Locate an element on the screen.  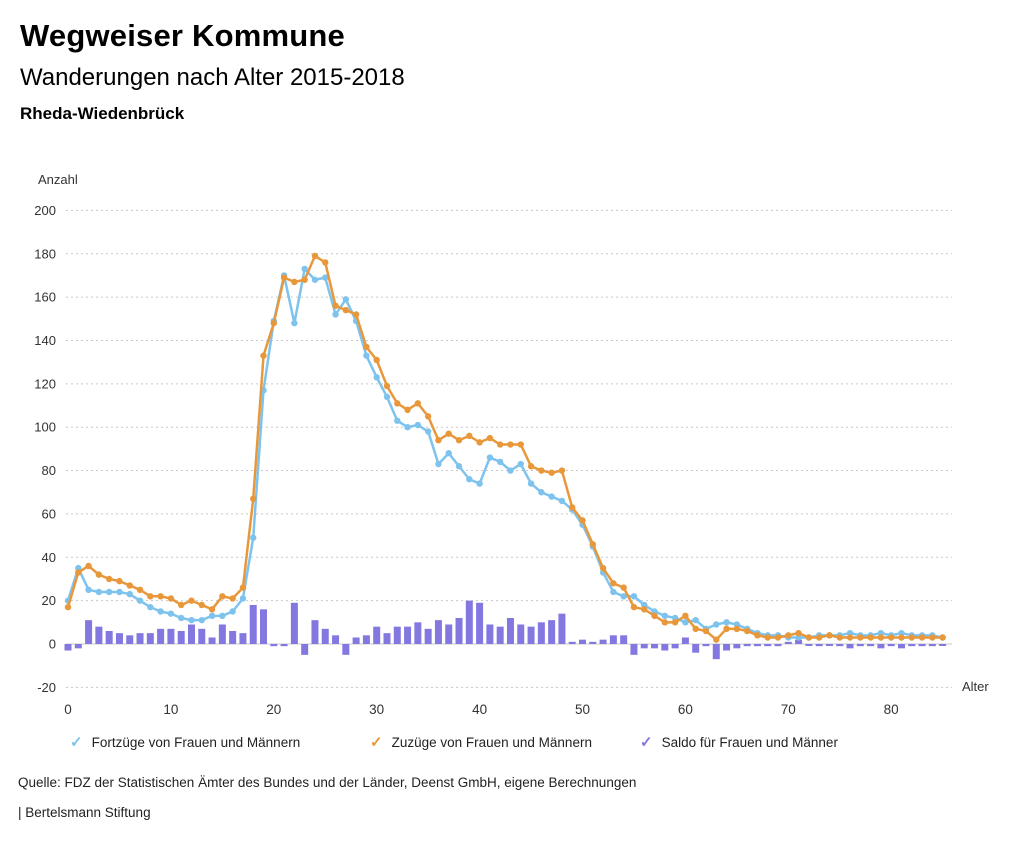
x-tick-label: 0 is located at coordinates (68, 709).